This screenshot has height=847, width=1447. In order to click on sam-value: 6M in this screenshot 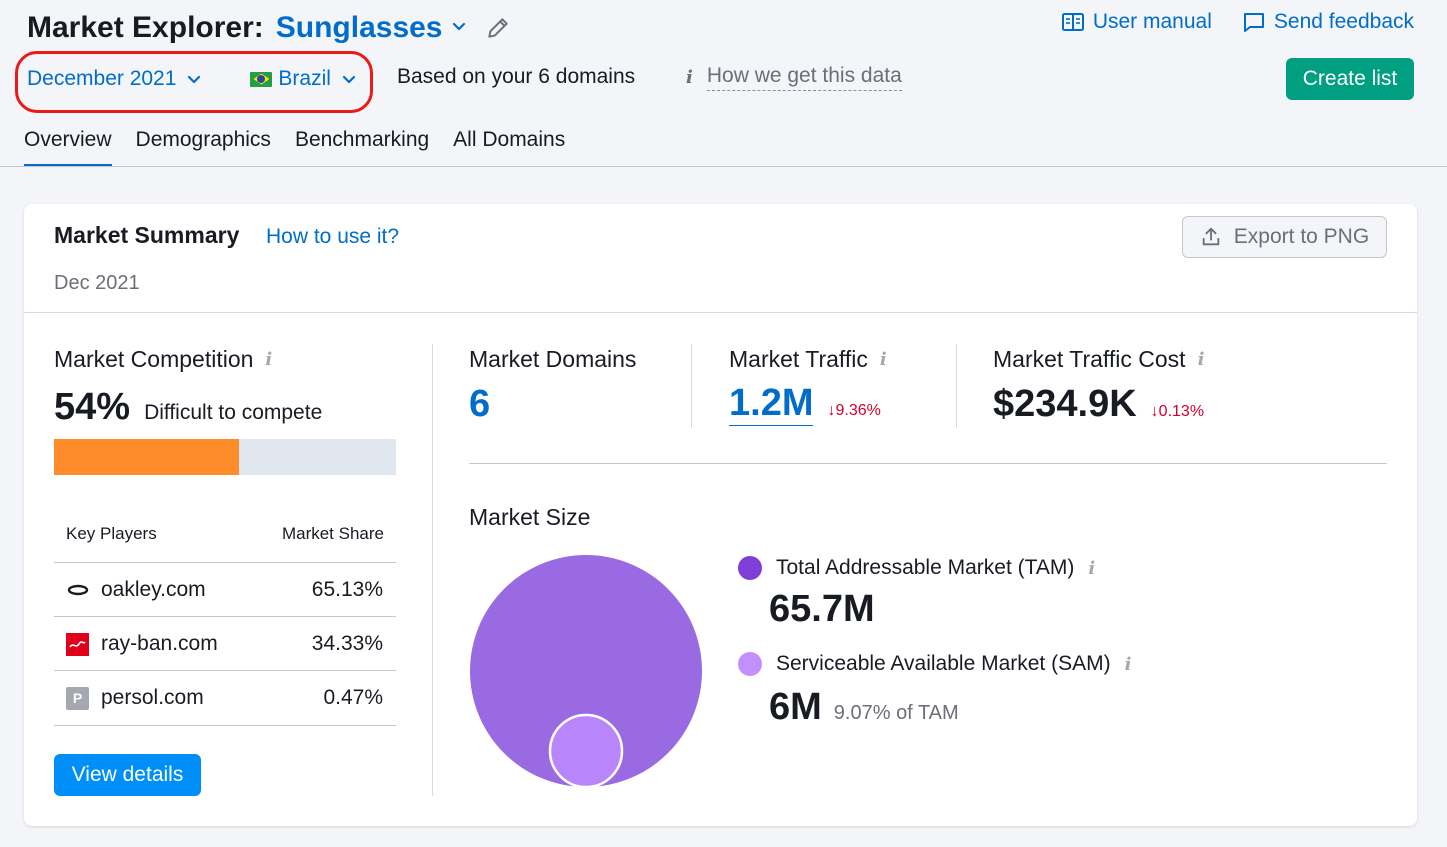, I will do `click(795, 707)`.